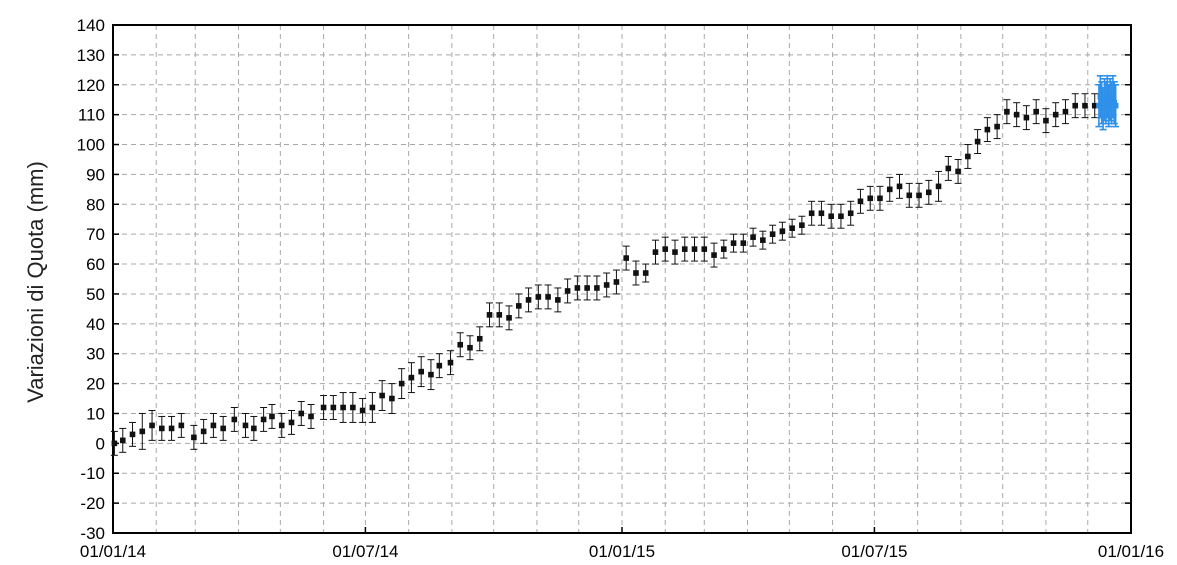  I want to click on y-tick-label: 90, so click(95, 174).